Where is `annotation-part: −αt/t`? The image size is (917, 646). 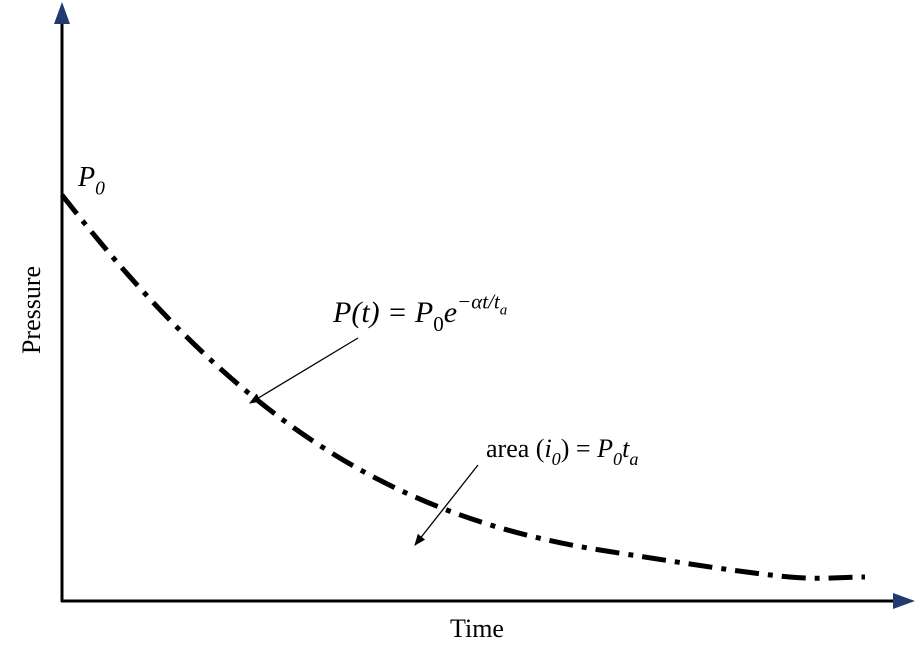
annotation-part: −αt/t is located at coordinates (479, 302).